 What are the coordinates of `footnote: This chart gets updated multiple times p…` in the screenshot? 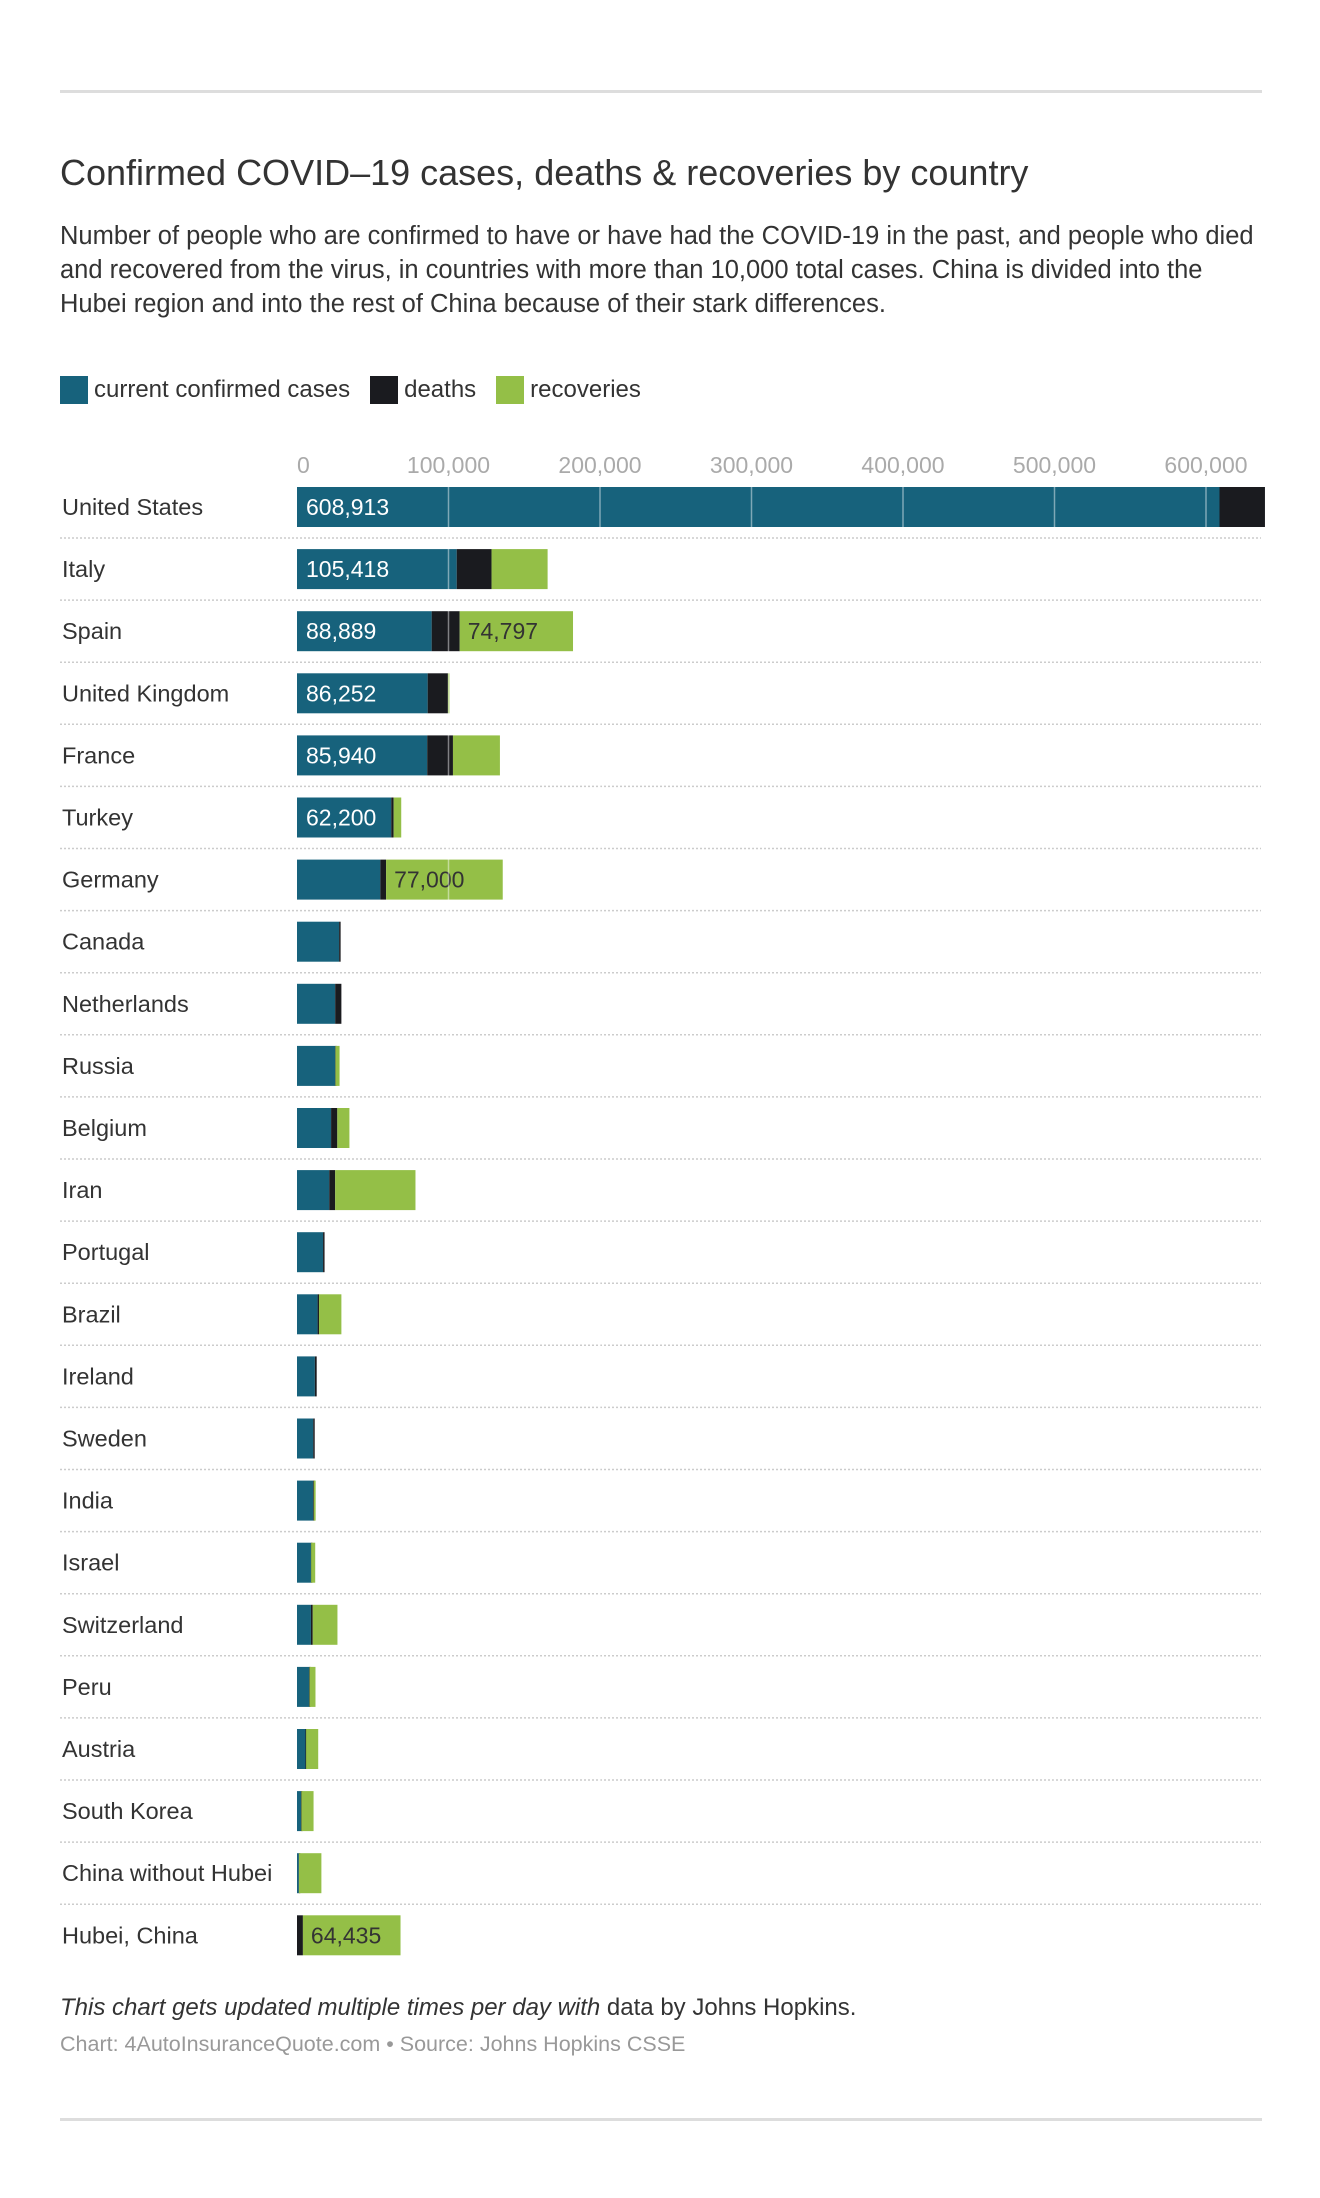 It's located at (458, 2008).